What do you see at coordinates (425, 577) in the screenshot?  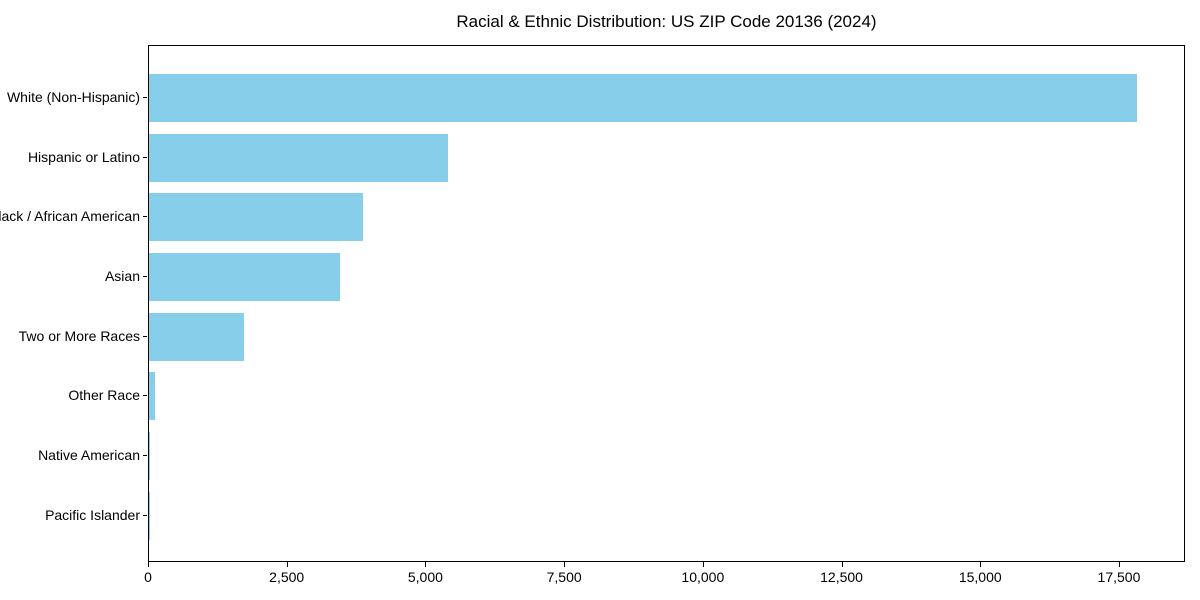 I see `x-tick-label-5000: 5,000` at bounding box center [425, 577].